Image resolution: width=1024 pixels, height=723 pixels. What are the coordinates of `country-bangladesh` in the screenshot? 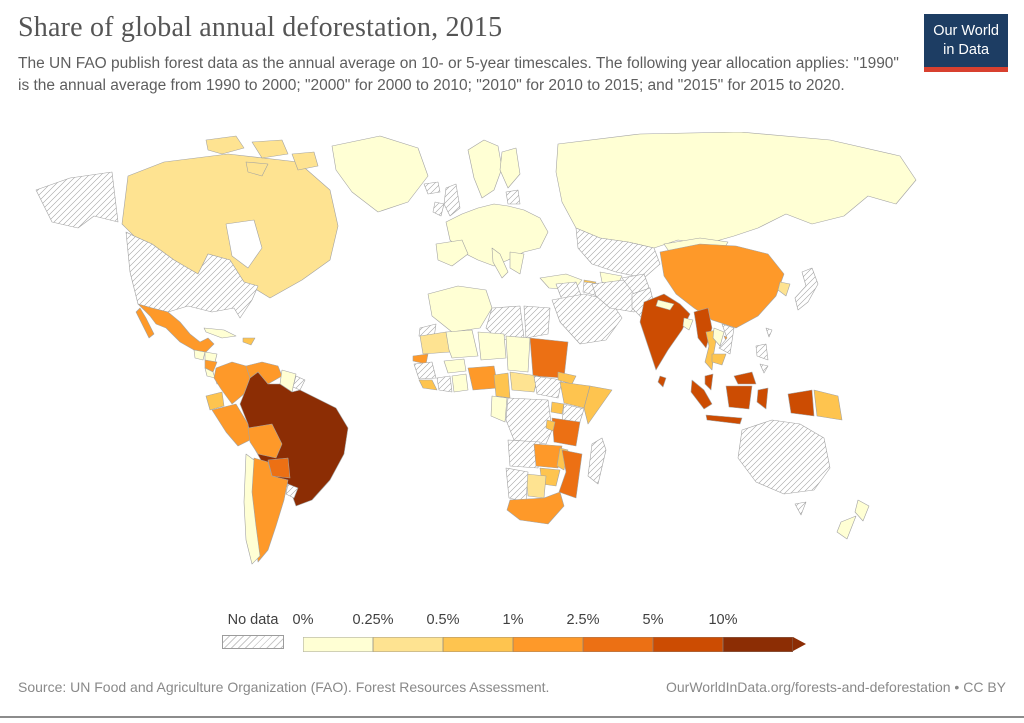 It's located at (688, 324).